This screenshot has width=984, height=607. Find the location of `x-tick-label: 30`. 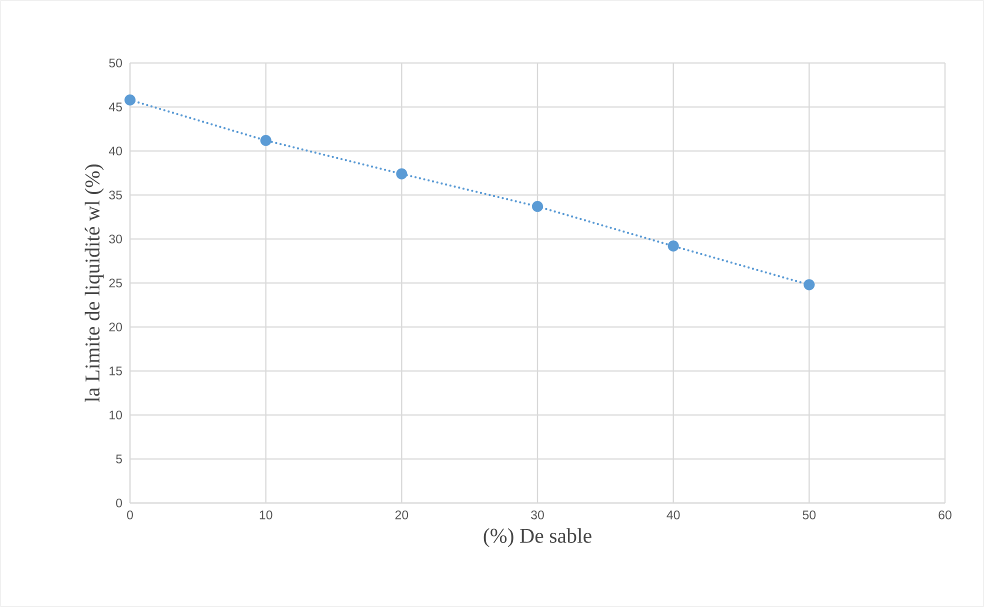

x-tick-label: 30 is located at coordinates (537, 515).